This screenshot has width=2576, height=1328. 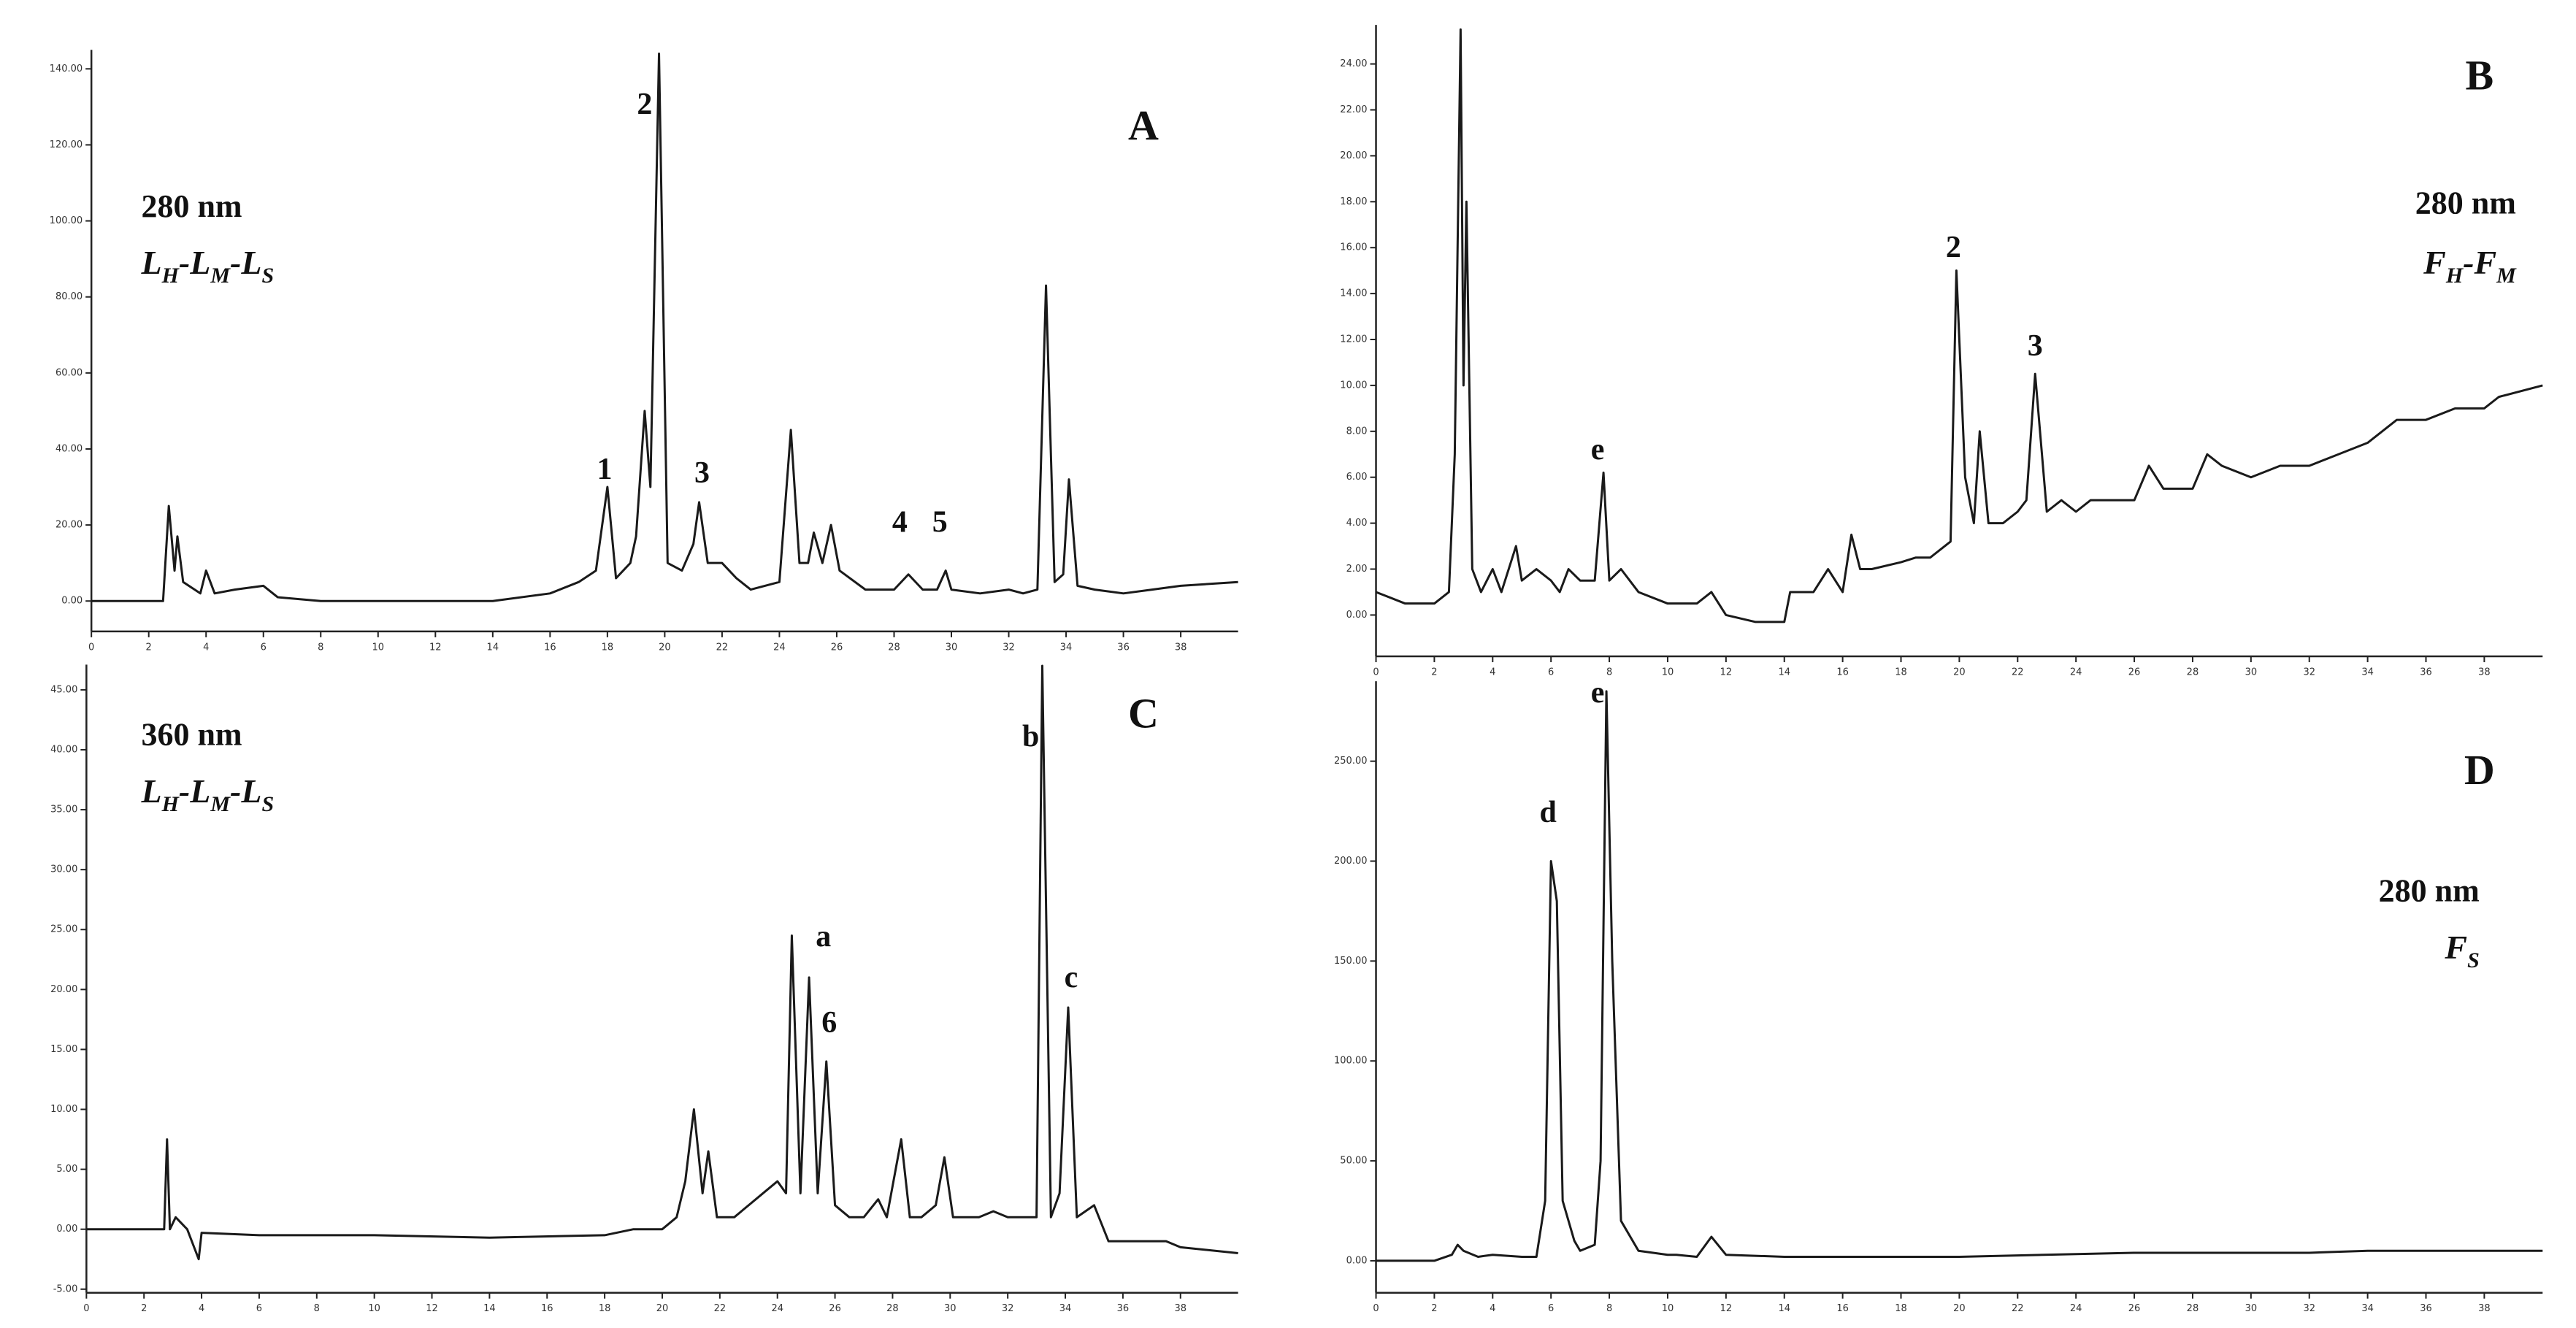 I want to click on peak-label: 6, so click(x=829, y=1023).